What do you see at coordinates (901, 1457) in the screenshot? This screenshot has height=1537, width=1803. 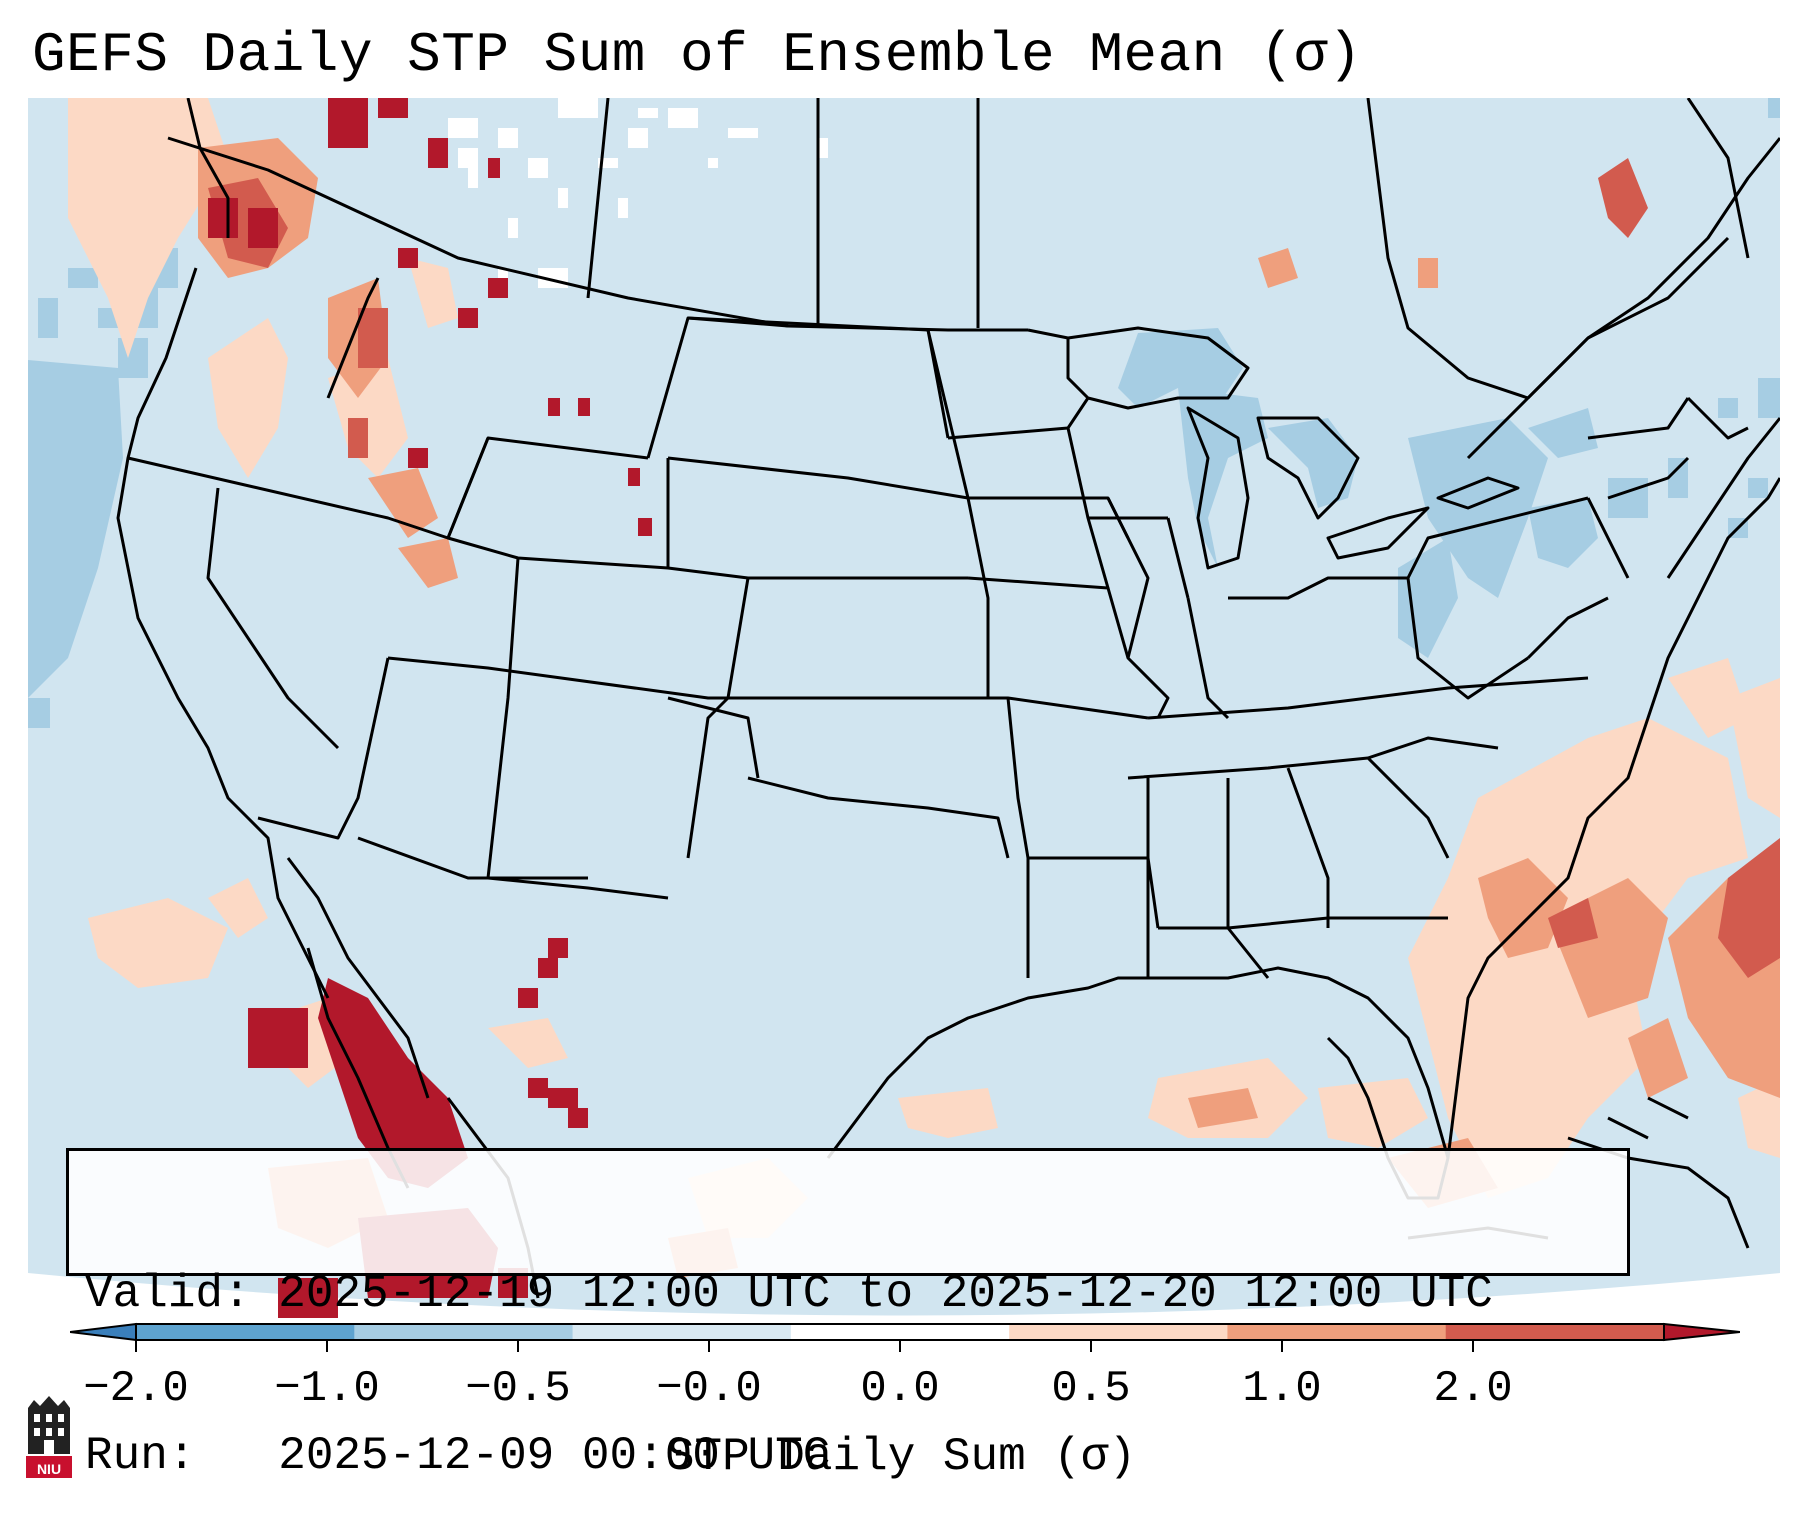 I see `colorbar-label: STP Daily Sum (σ)` at bounding box center [901, 1457].